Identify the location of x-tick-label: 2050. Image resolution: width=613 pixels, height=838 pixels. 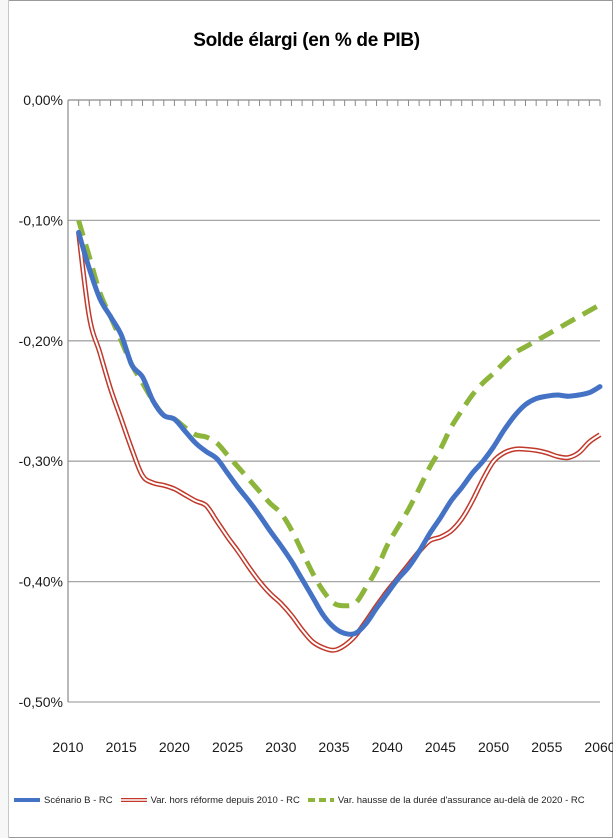
(493, 747).